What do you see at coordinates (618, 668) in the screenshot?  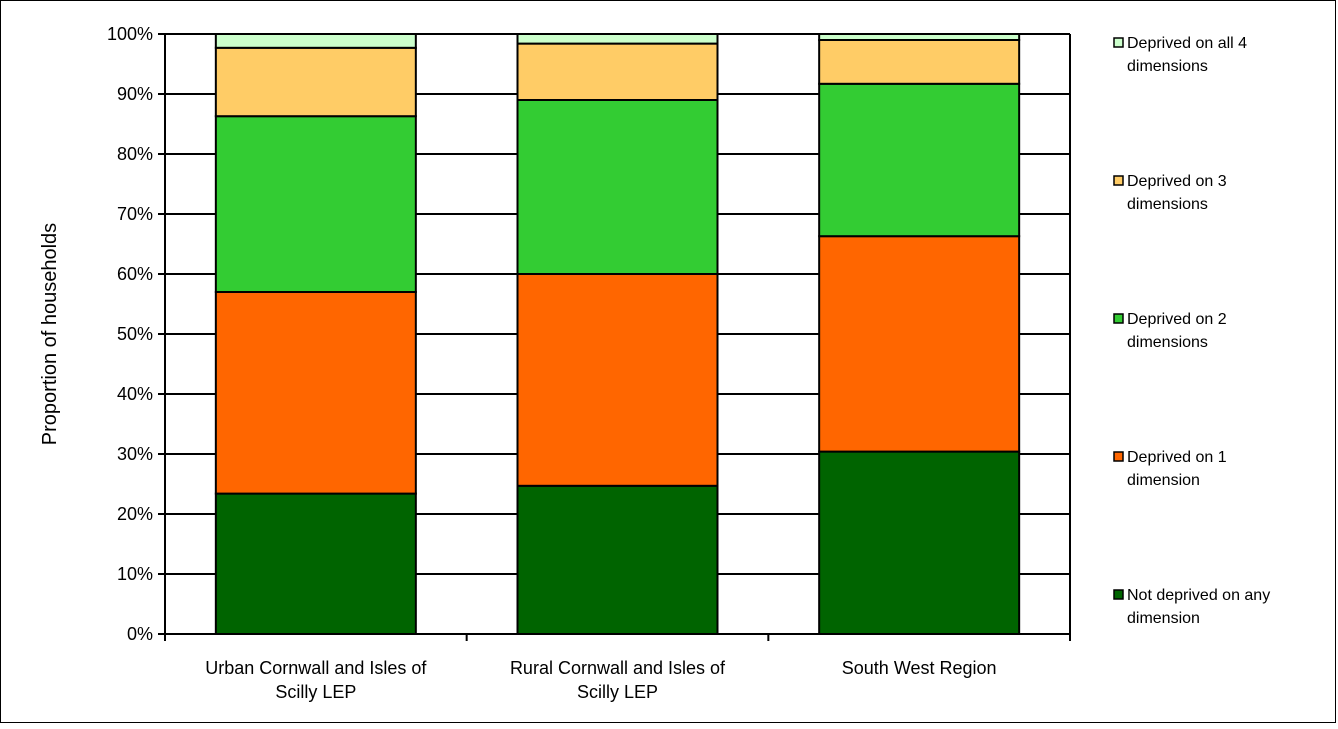 I see `x-tick-label-line: Rural Cornwall and Isles of` at bounding box center [618, 668].